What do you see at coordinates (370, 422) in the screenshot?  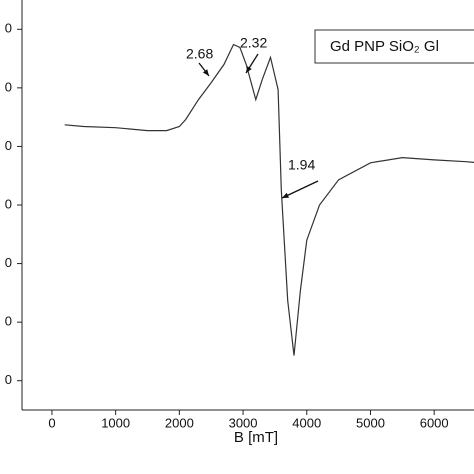 I see `x-tick-label: 5000` at bounding box center [370, 422].